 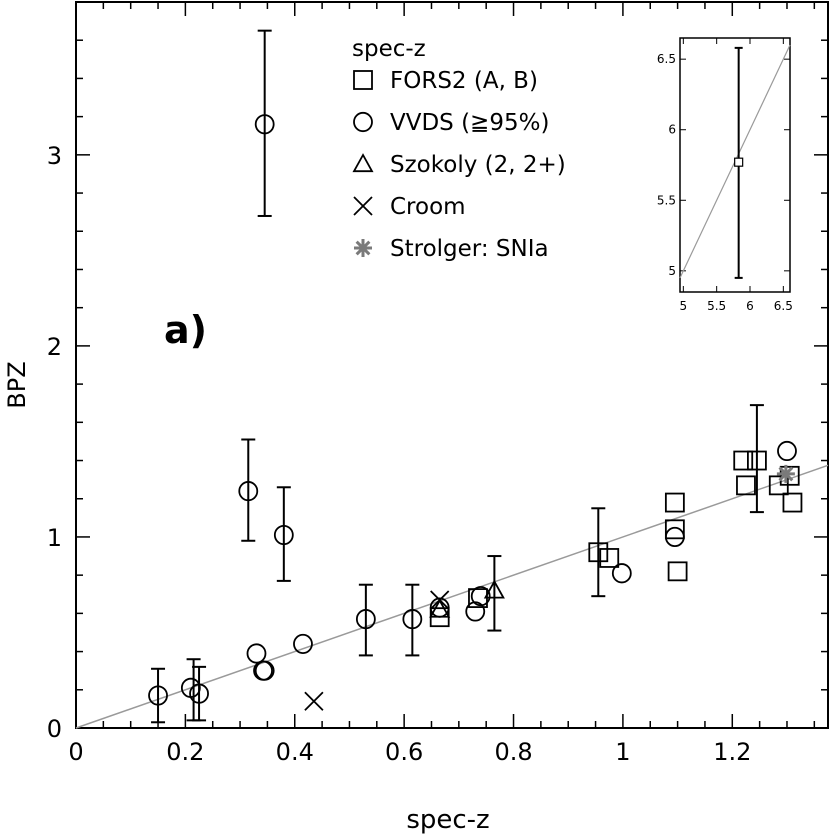 I want to click on legend-entry: Strolger: SNIa, so click(x=451, y=249).